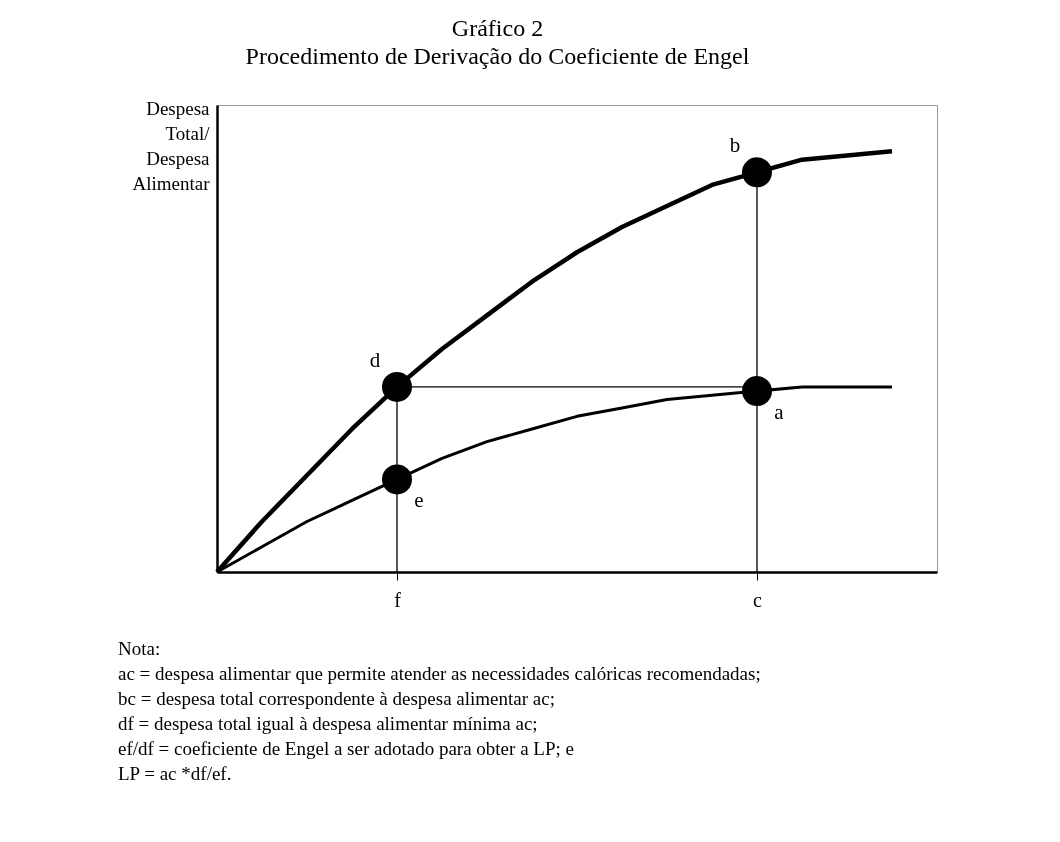 This screenshot has height=842, width=1060. What do you see at coordinates (346, 749) in the screenshot?
I see `text: ef/df = coeficiente de Engel a ser adotado para obter a LP; e` at bounding box center [346, 749].